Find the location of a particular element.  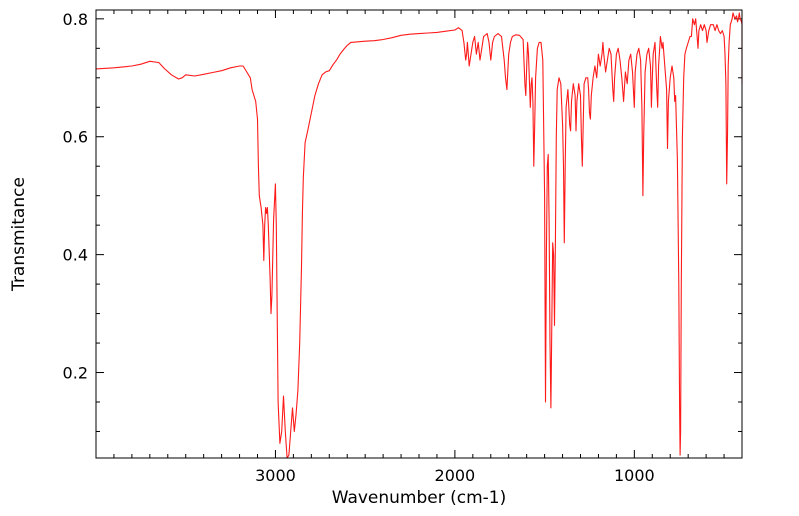

y-tick-label: 0.4 is located at coordinates (75, 255).